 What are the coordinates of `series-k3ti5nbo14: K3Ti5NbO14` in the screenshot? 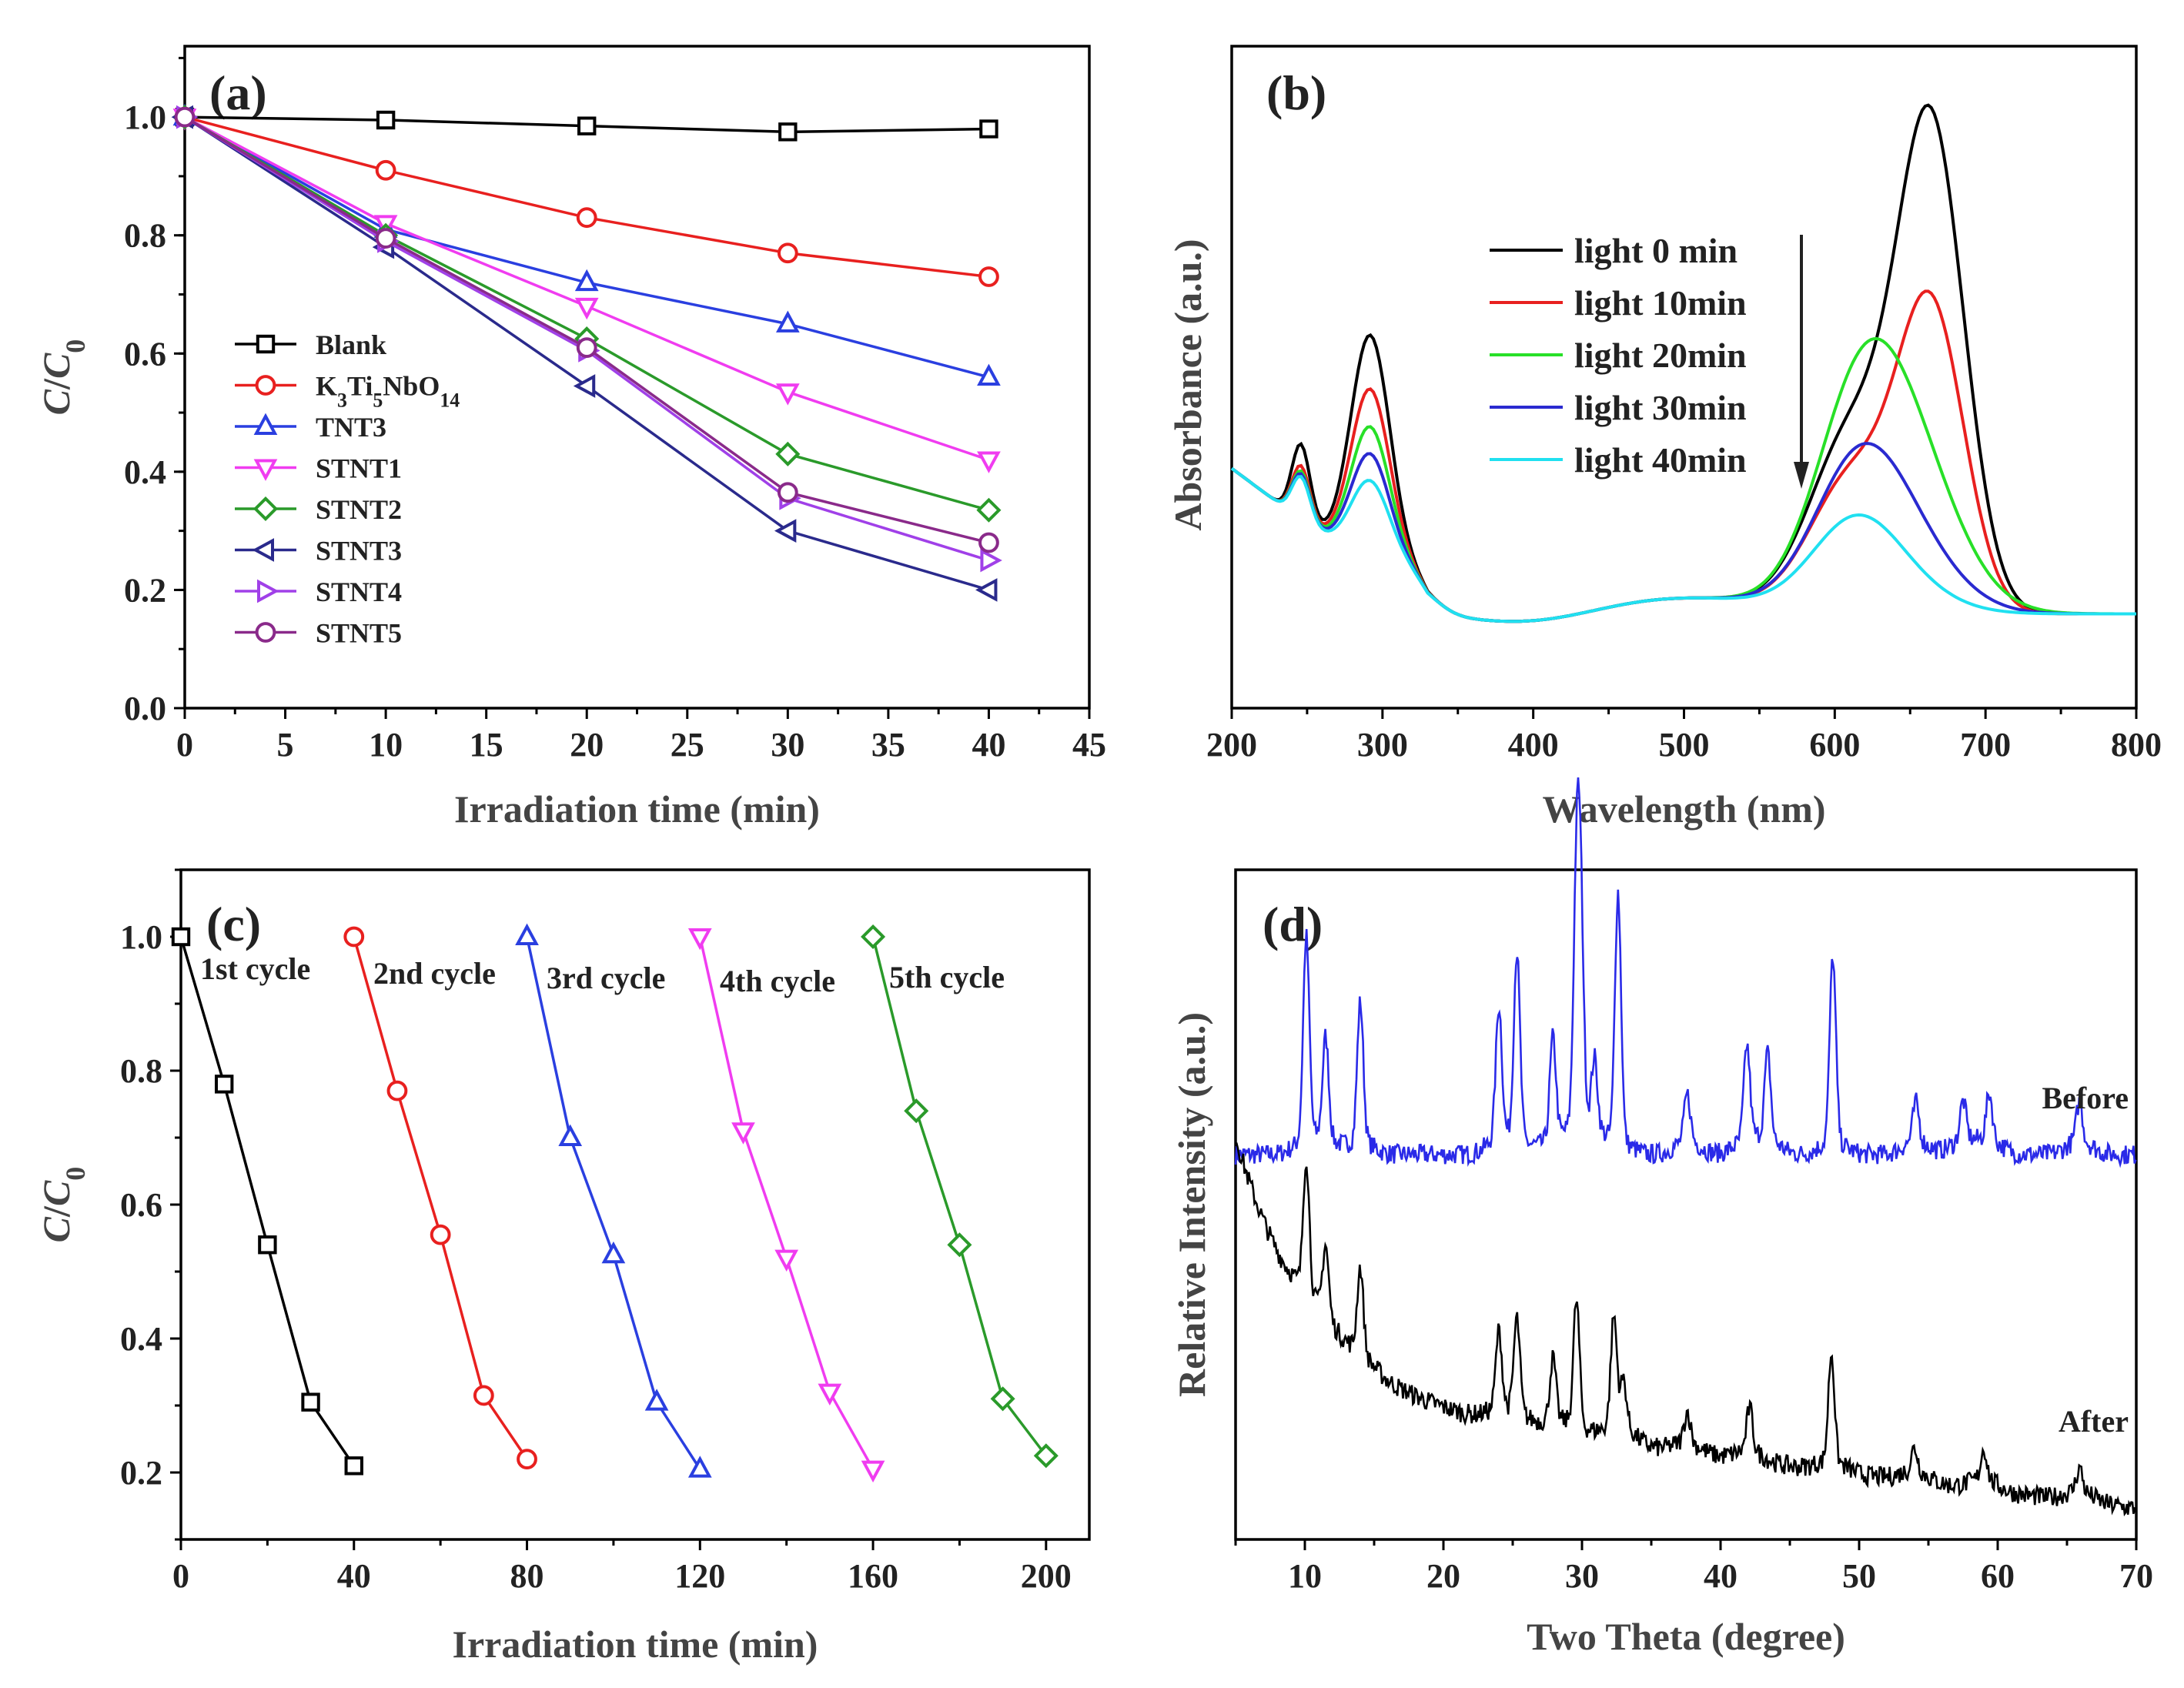 It's located at (586, 258).